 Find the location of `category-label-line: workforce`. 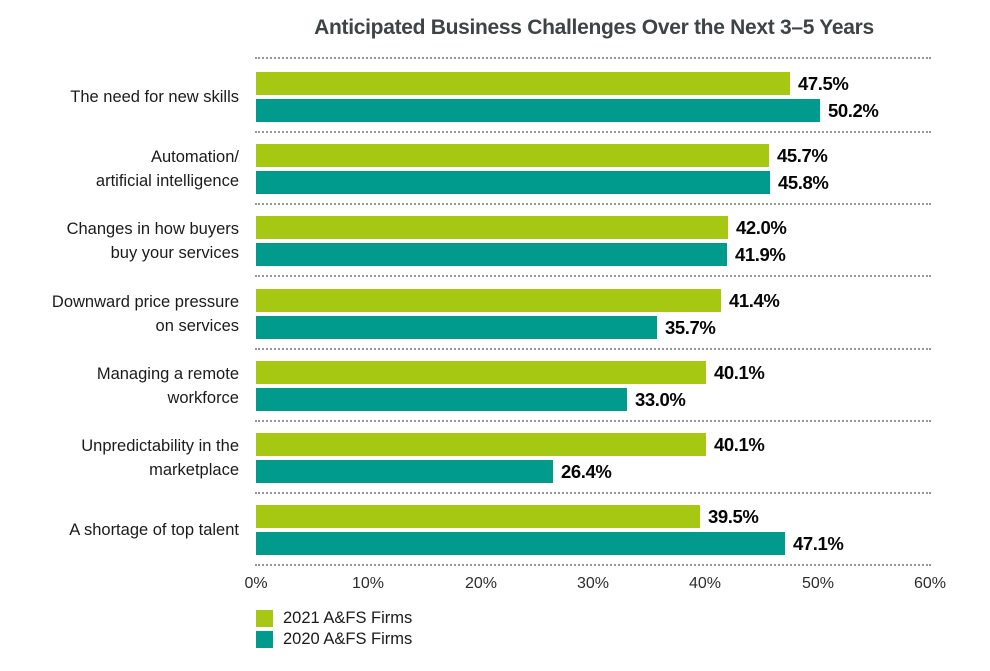

category-label-line: workforce is located at coordinates (203, 398).